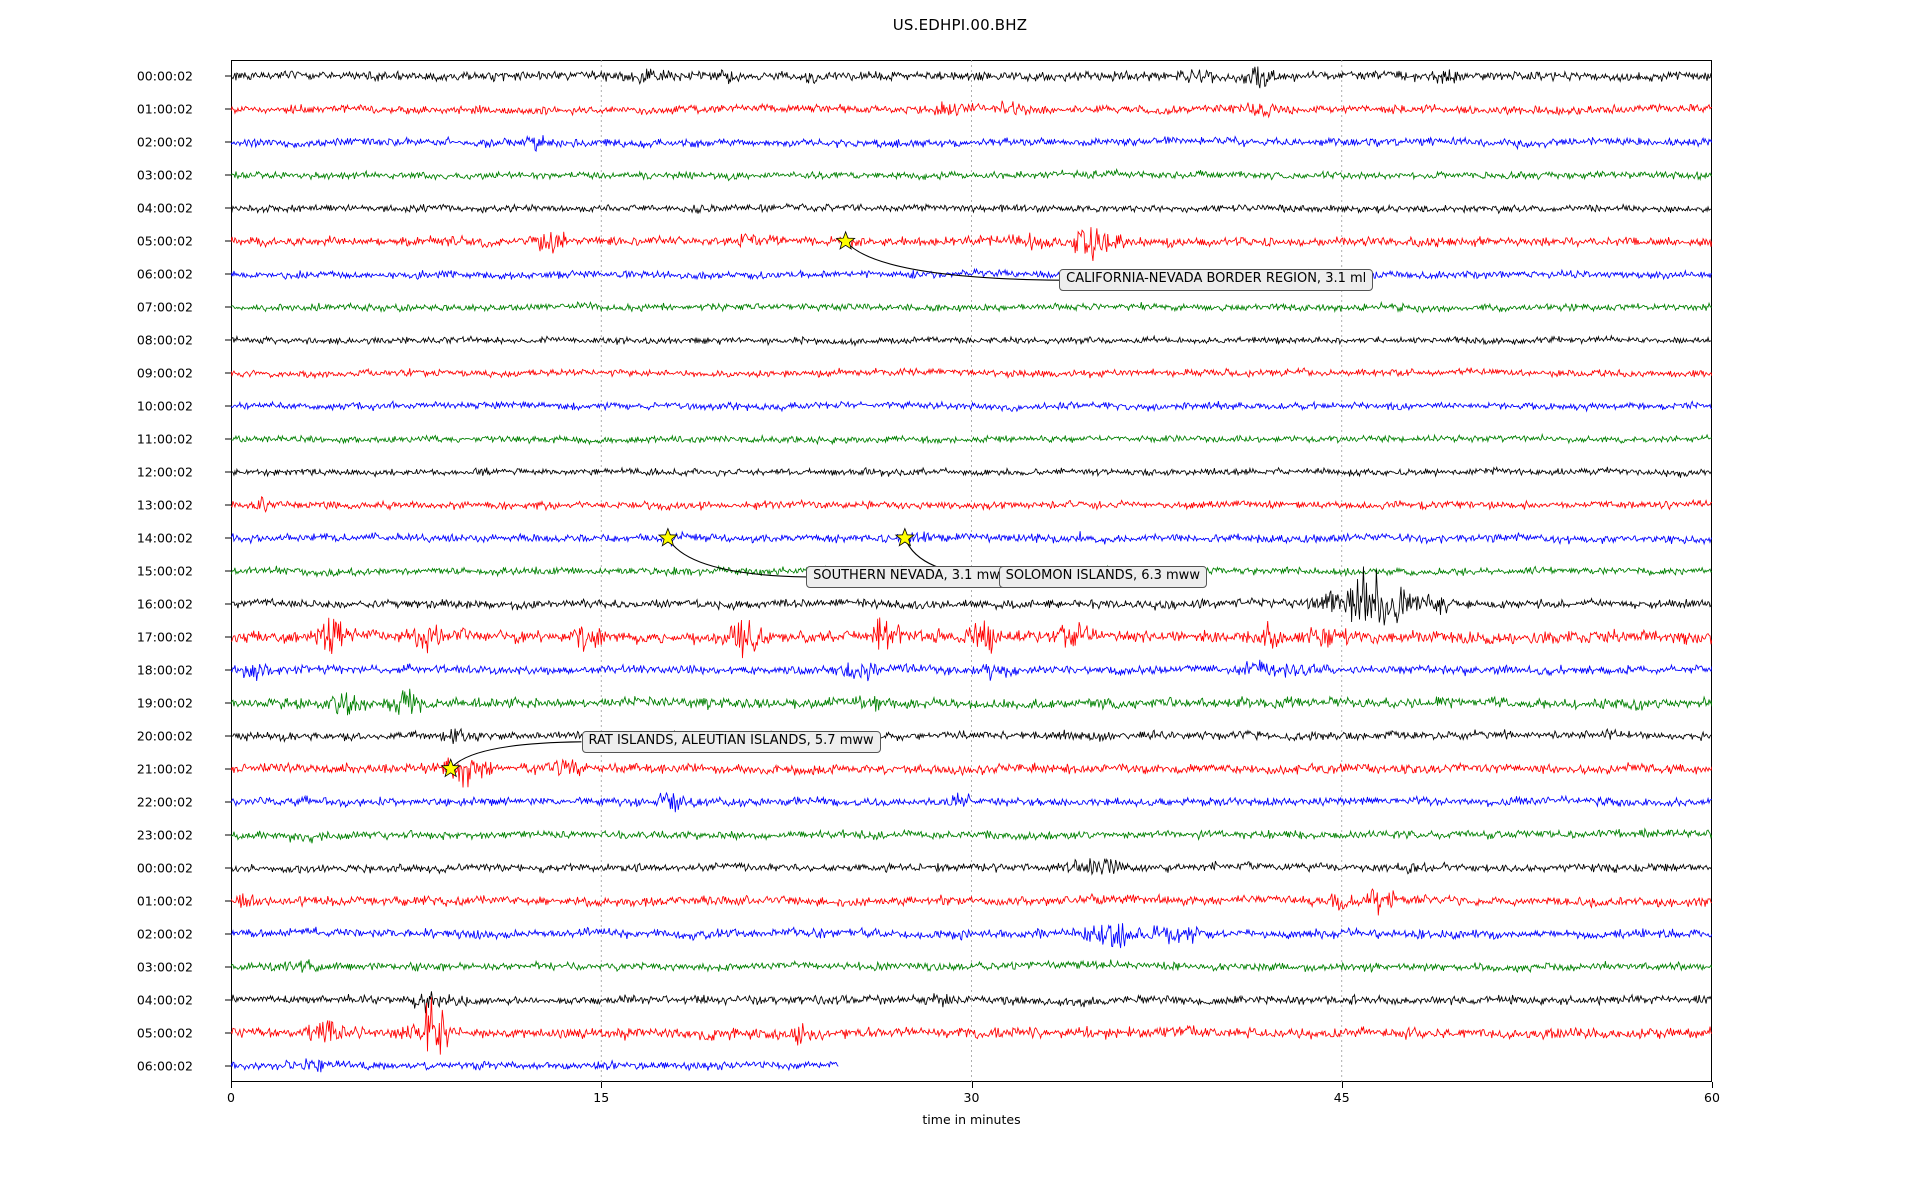 This screenshot has width=1920, height=1200. Describe the element at coordinates (164, 307) in the screenshot. I see `y-axis-tick-label: 07:00:02` at that location.